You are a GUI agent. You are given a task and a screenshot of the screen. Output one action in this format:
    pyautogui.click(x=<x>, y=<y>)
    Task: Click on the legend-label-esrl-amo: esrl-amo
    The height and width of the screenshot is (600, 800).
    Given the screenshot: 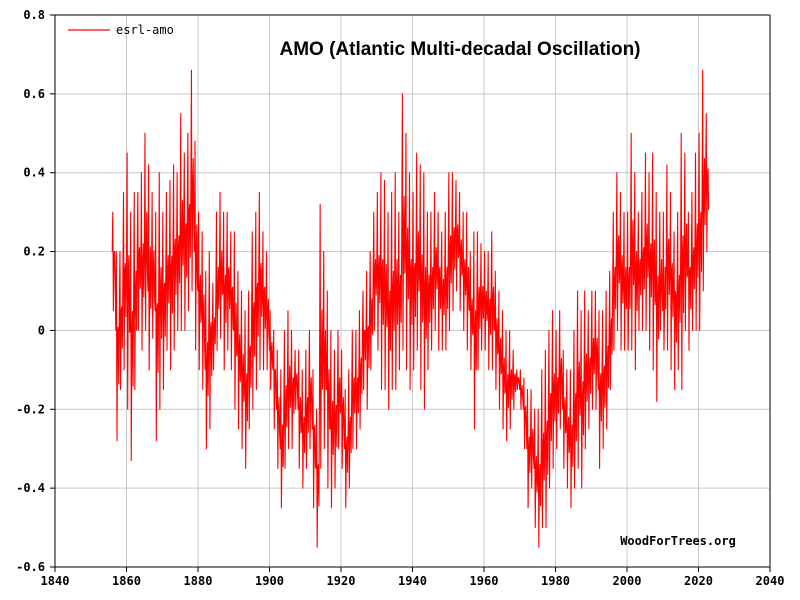 What is the action you would take?
    pyautogui.click(x=145, y=30)
    